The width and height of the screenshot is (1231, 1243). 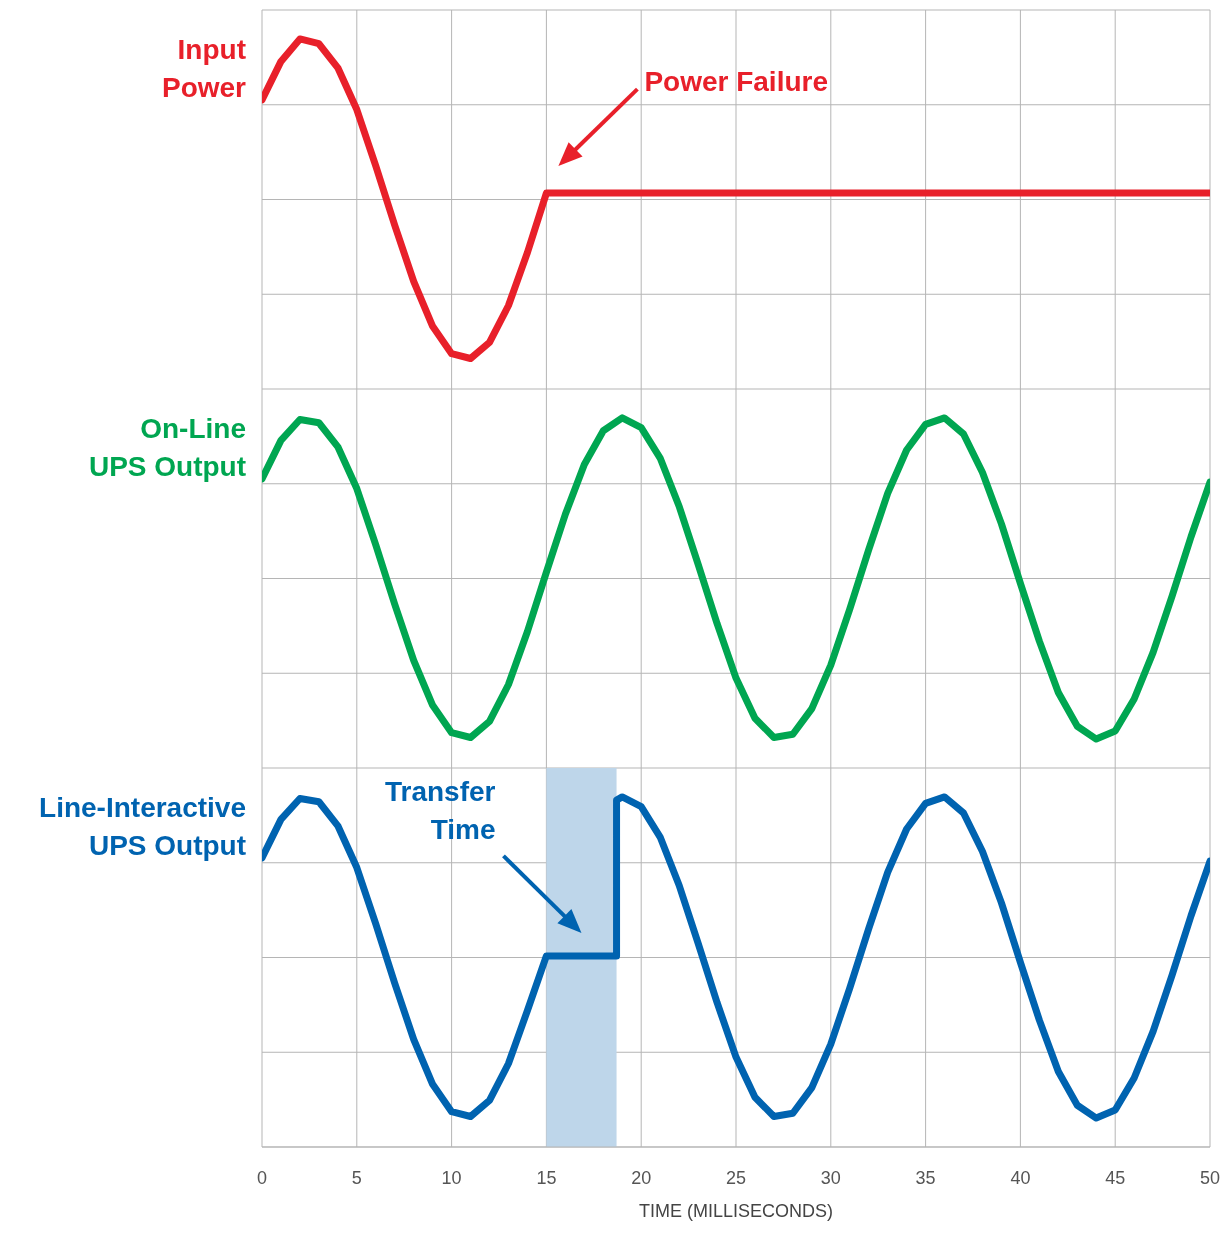 I want to click on series-label: Input Power, so click(x=203, y=69).